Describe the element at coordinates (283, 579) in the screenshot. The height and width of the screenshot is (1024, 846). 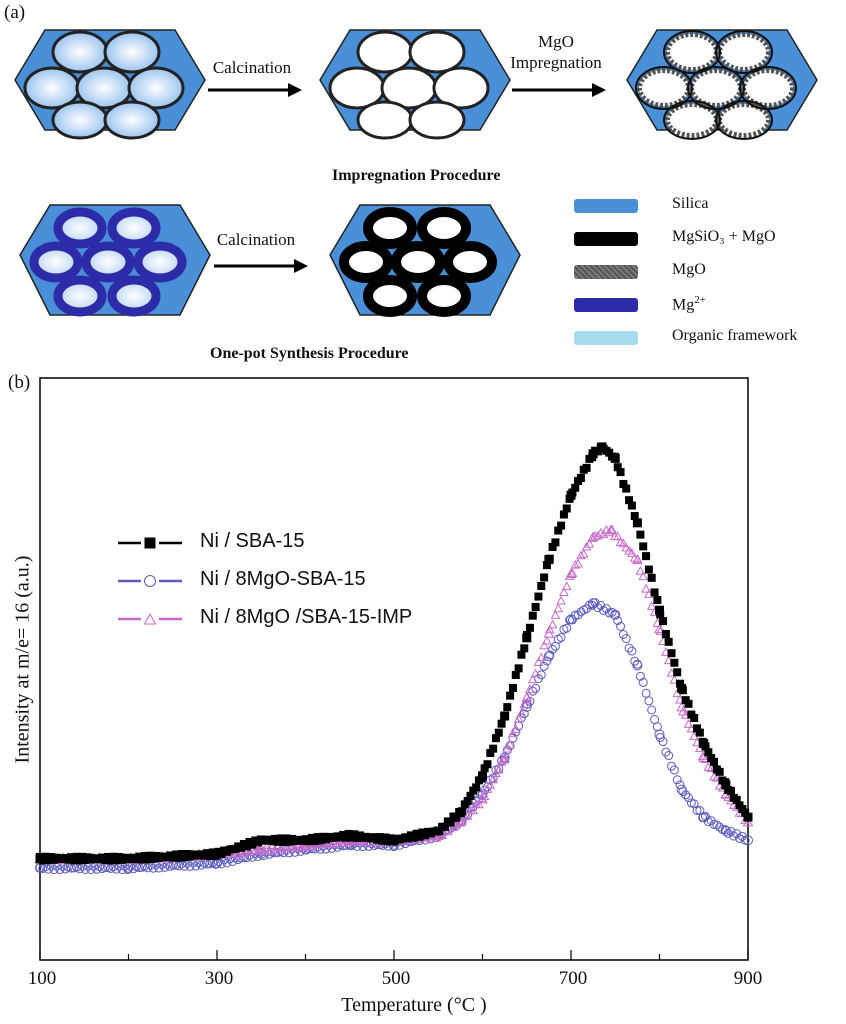
I see `legend-ni-8mgo-sba15: Ni / 8MgO-SBA-15` at that location.